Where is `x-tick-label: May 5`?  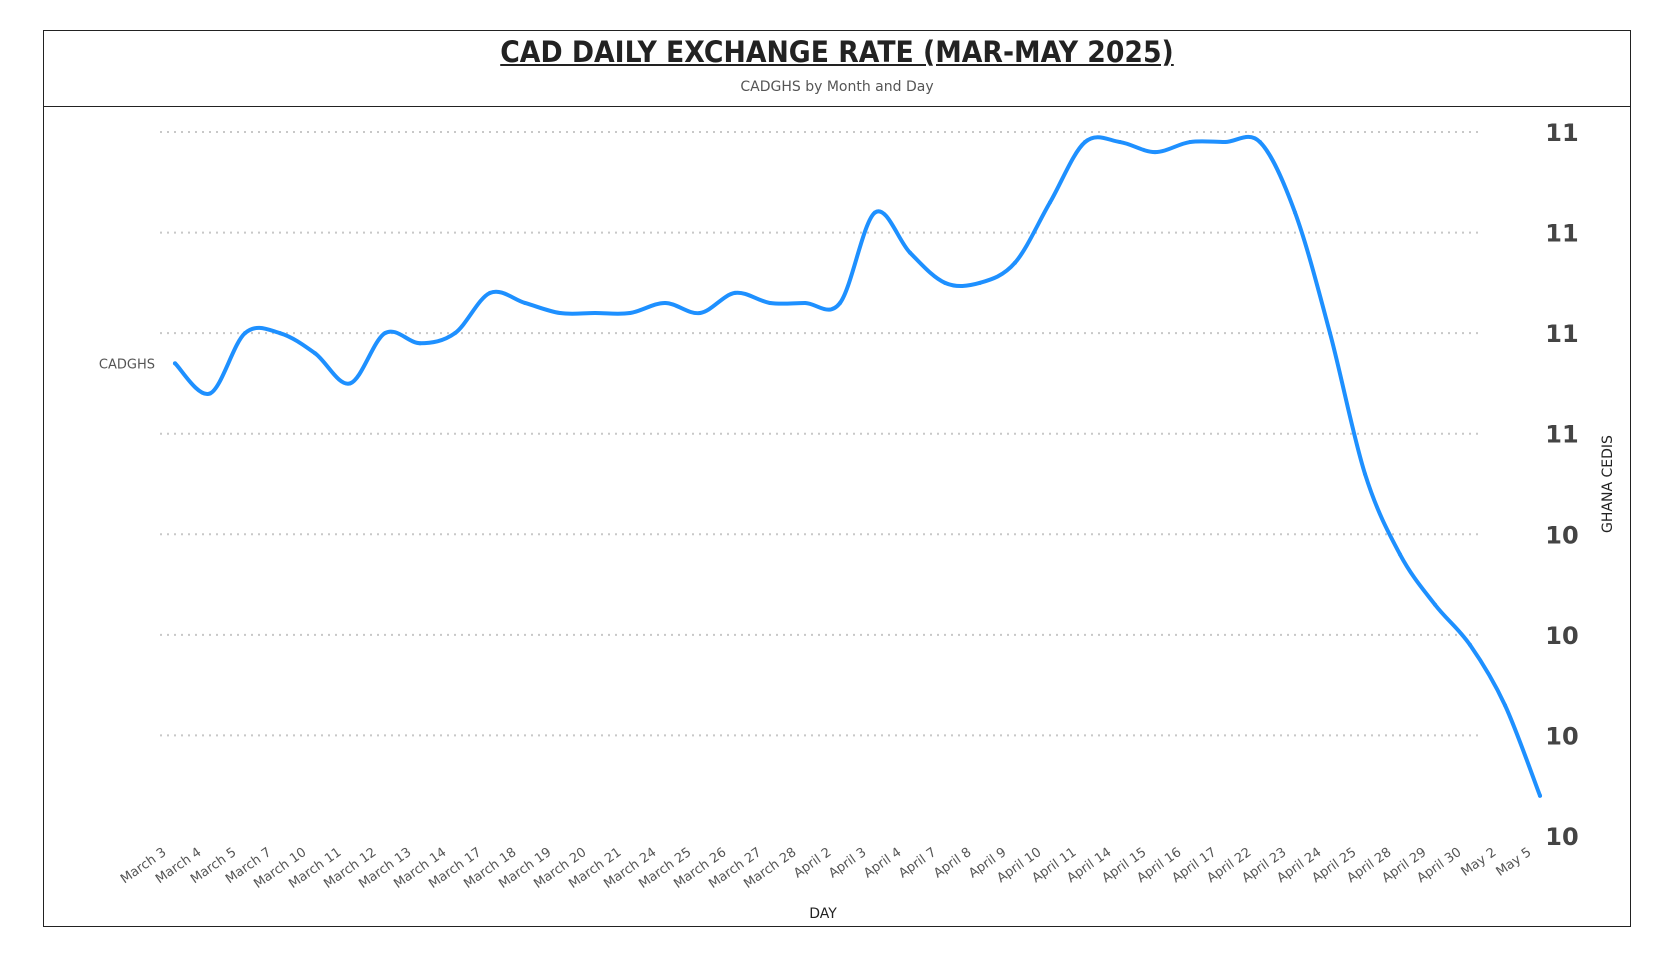 x-tick-label: May 5 is located at coordinates (1514, 862).